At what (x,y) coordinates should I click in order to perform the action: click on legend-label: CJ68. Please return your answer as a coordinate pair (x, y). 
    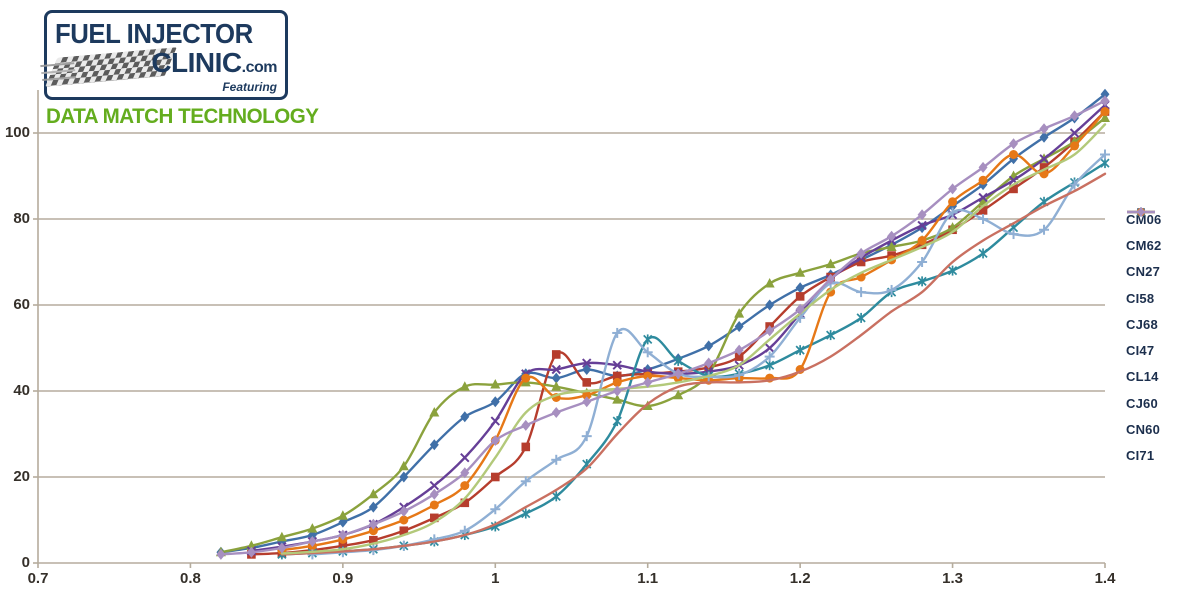
    Looking at the image, I should click on (1142, 324).